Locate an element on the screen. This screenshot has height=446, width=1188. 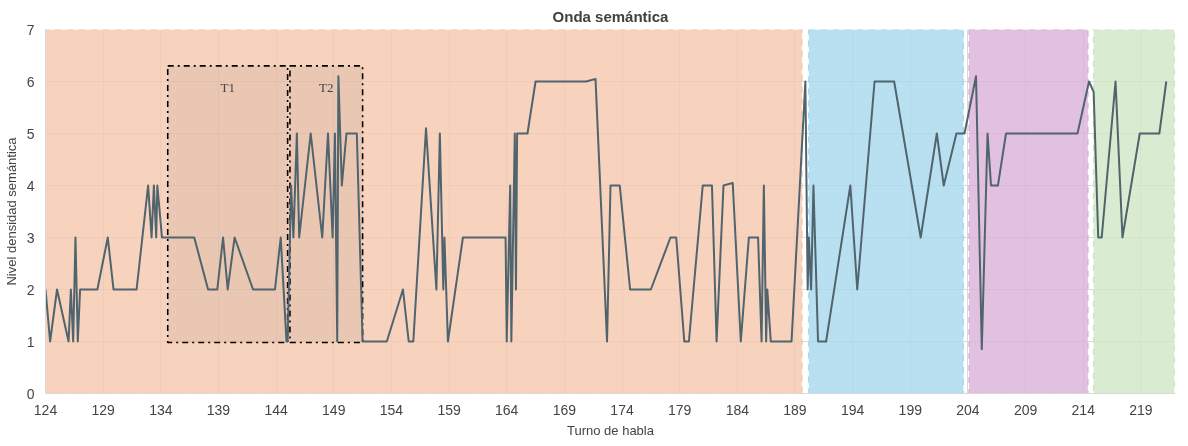
x-axis-title: Turno de habla is located at coordinates (611, 430).